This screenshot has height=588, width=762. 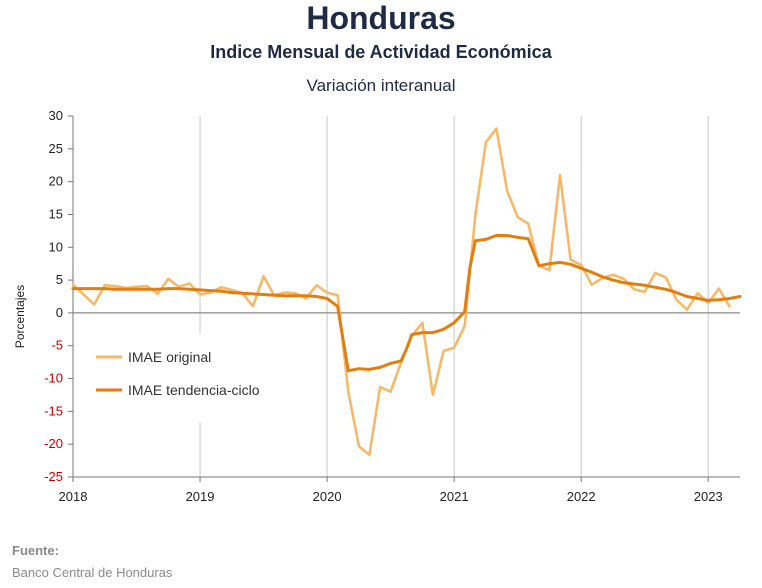 What do you see at coordinates (581, 496) in the screenshot?
I see `x-tick-label: 2022` at bounding box center [581, 496].